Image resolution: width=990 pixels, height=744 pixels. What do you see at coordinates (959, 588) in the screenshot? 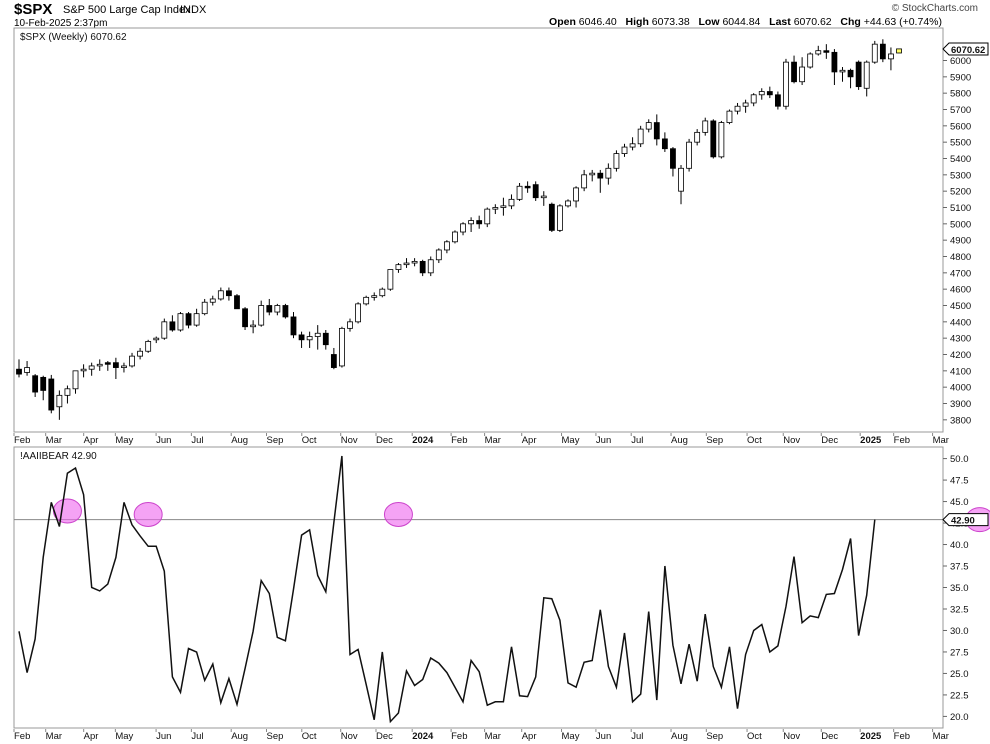
I see `indicator-tick-label: 35.0` at bounding box center [959, 588].